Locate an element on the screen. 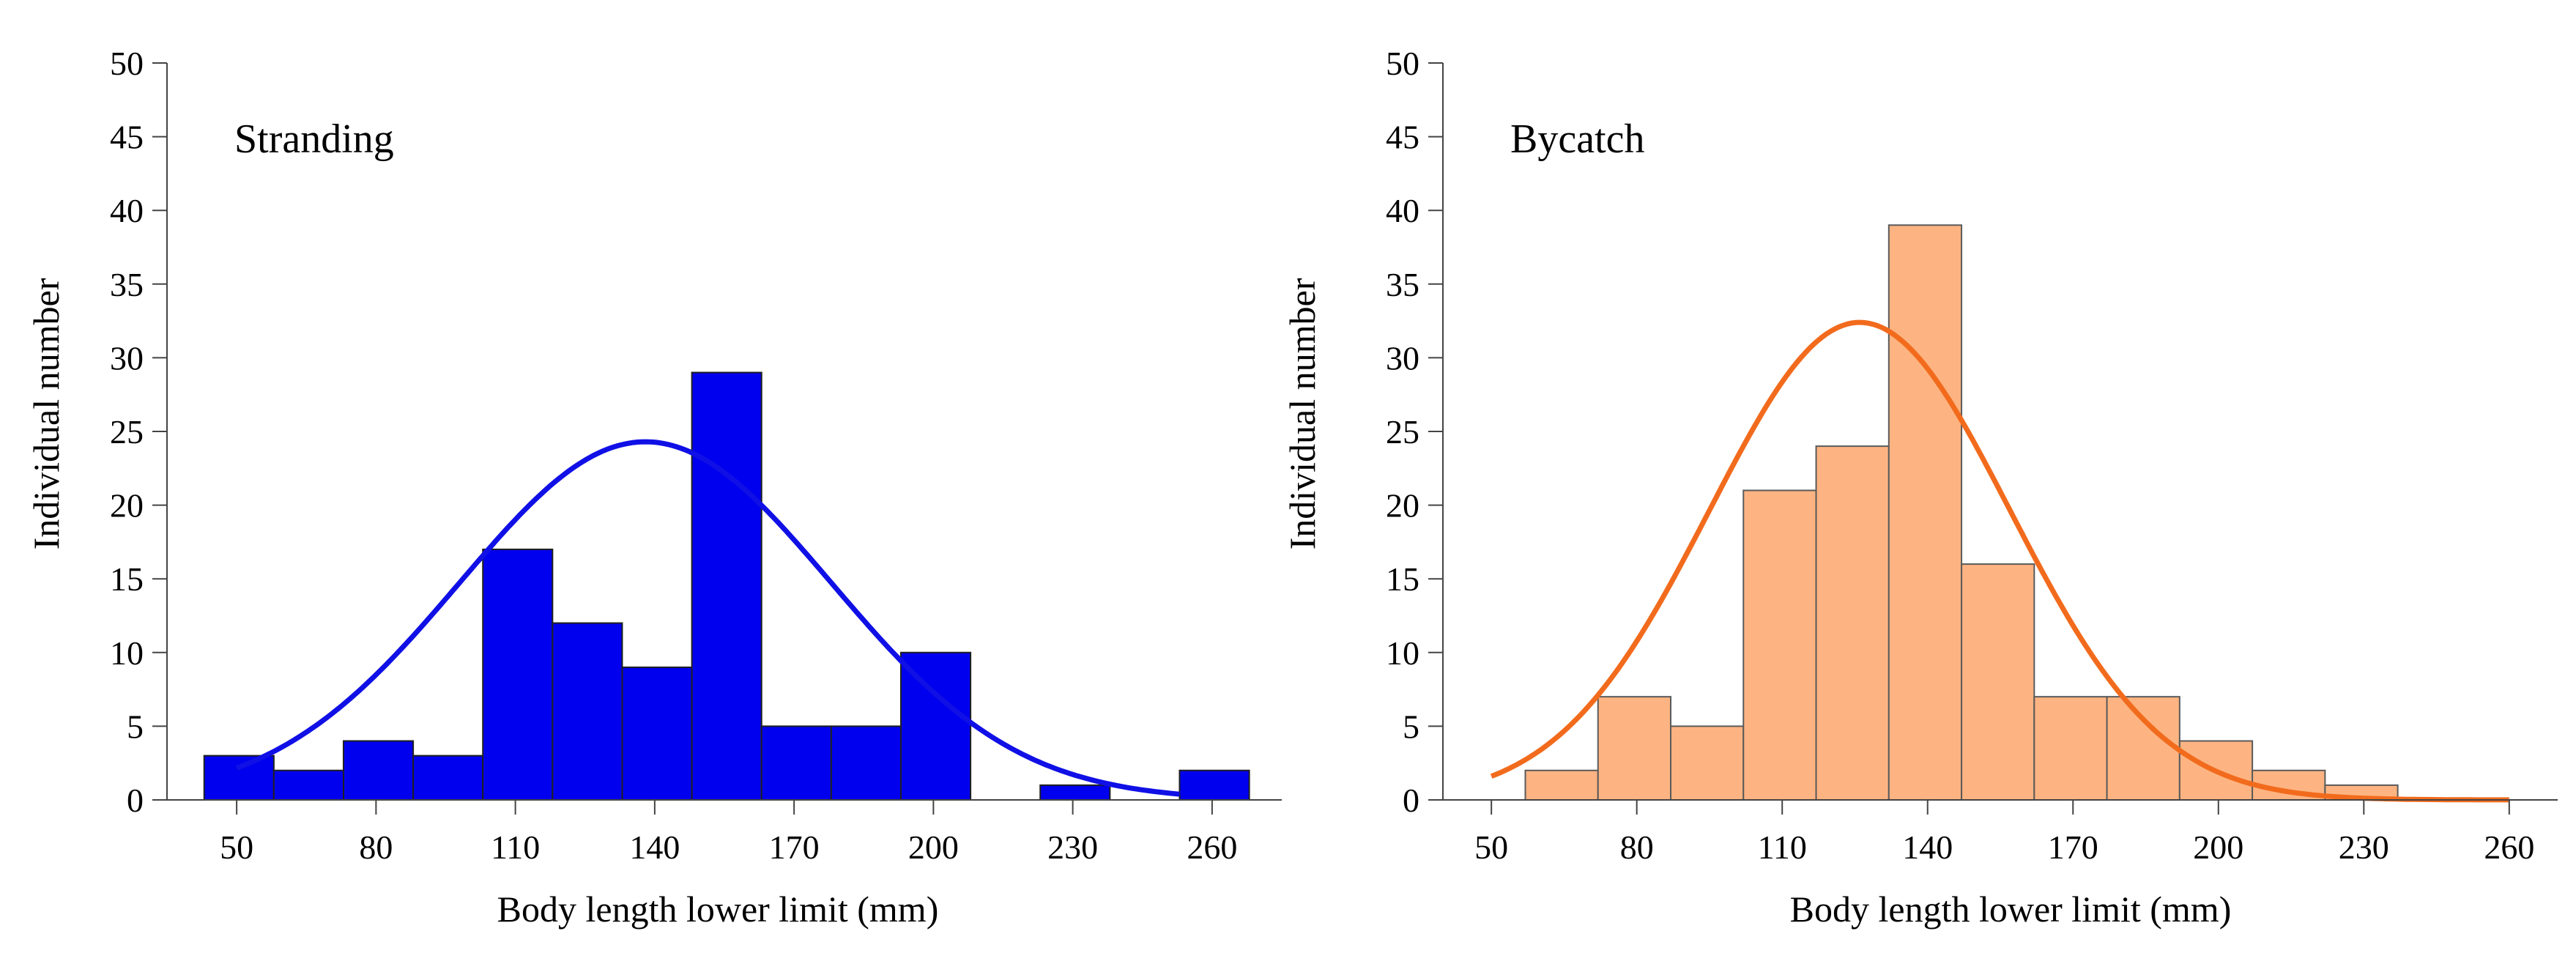  stranding-y-tick-label: 15 is located at coordinates (127, 579).